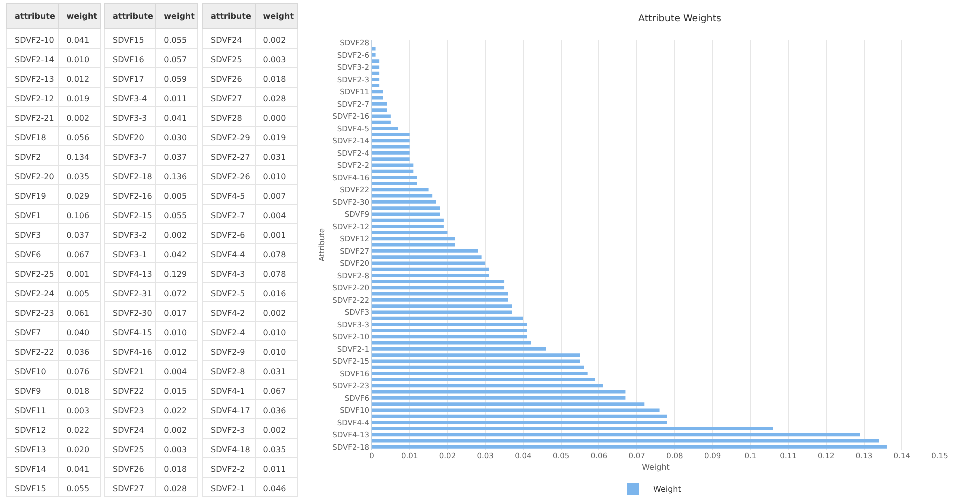  I want to click on text: 0.078, so click(274, 274).